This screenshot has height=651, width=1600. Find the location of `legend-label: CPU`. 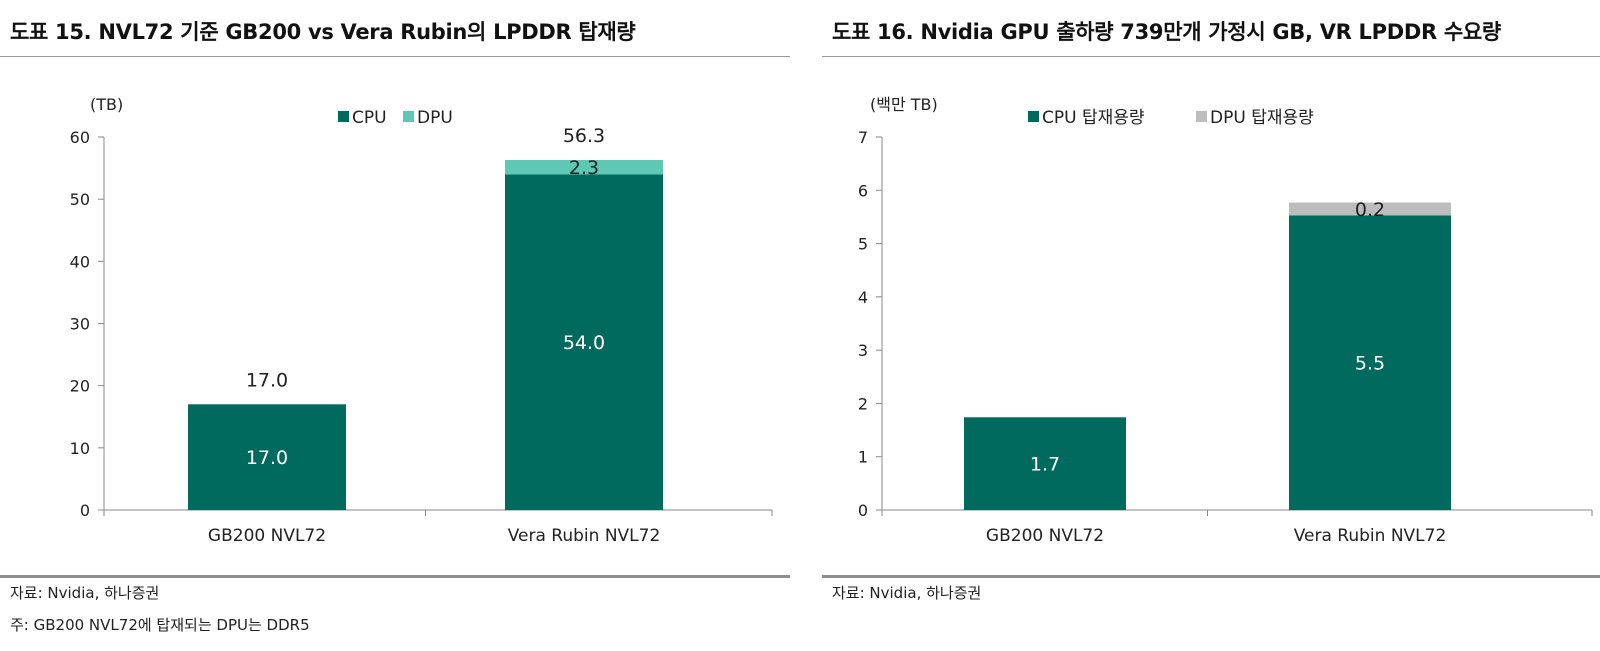

legend-label: CPU is located at coordinates (369, 118).